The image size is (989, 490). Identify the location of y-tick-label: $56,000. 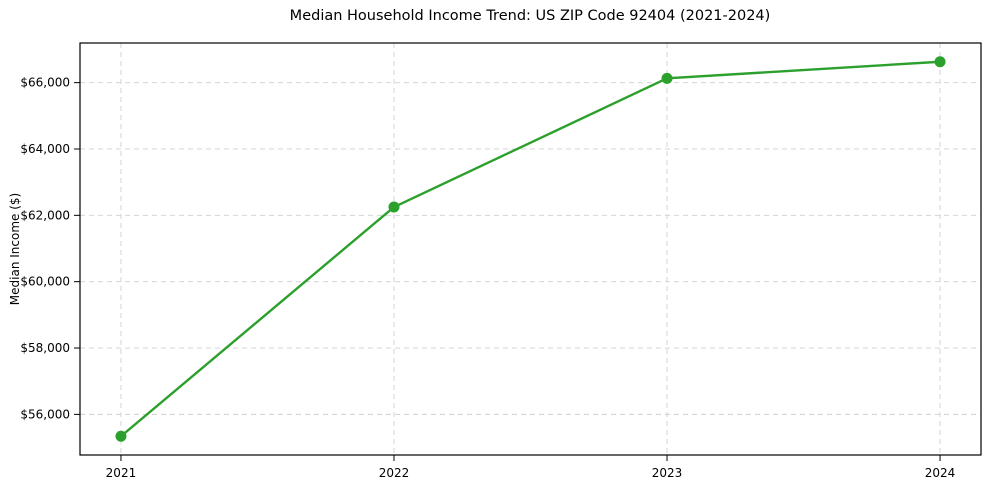
(45, 414).